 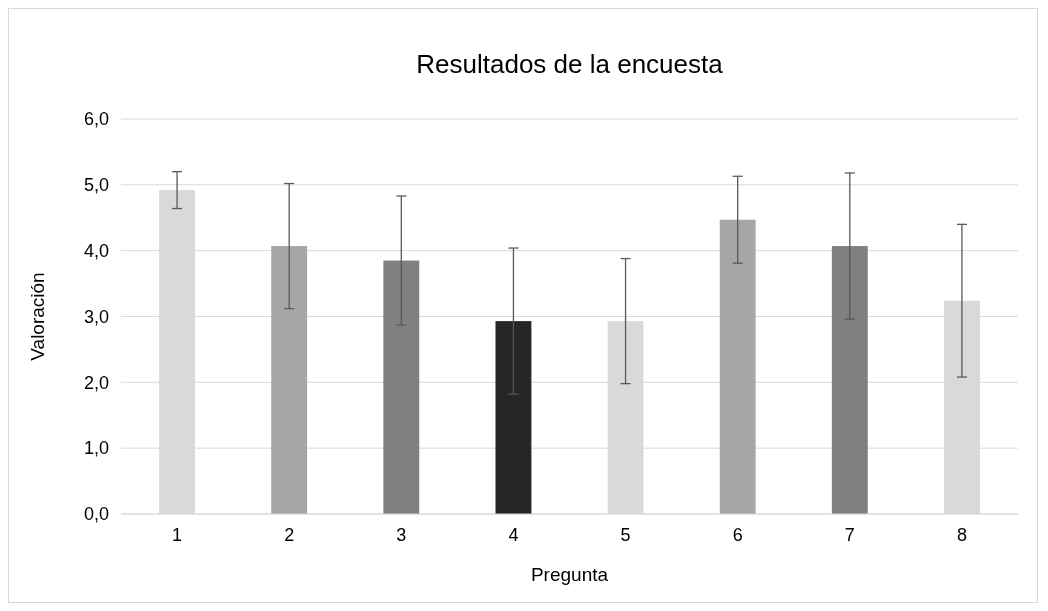 What do you see at coordinates (177, 535) in the screenshot?
I see `x-tick-label: 1` at bounding box center [177, 535].